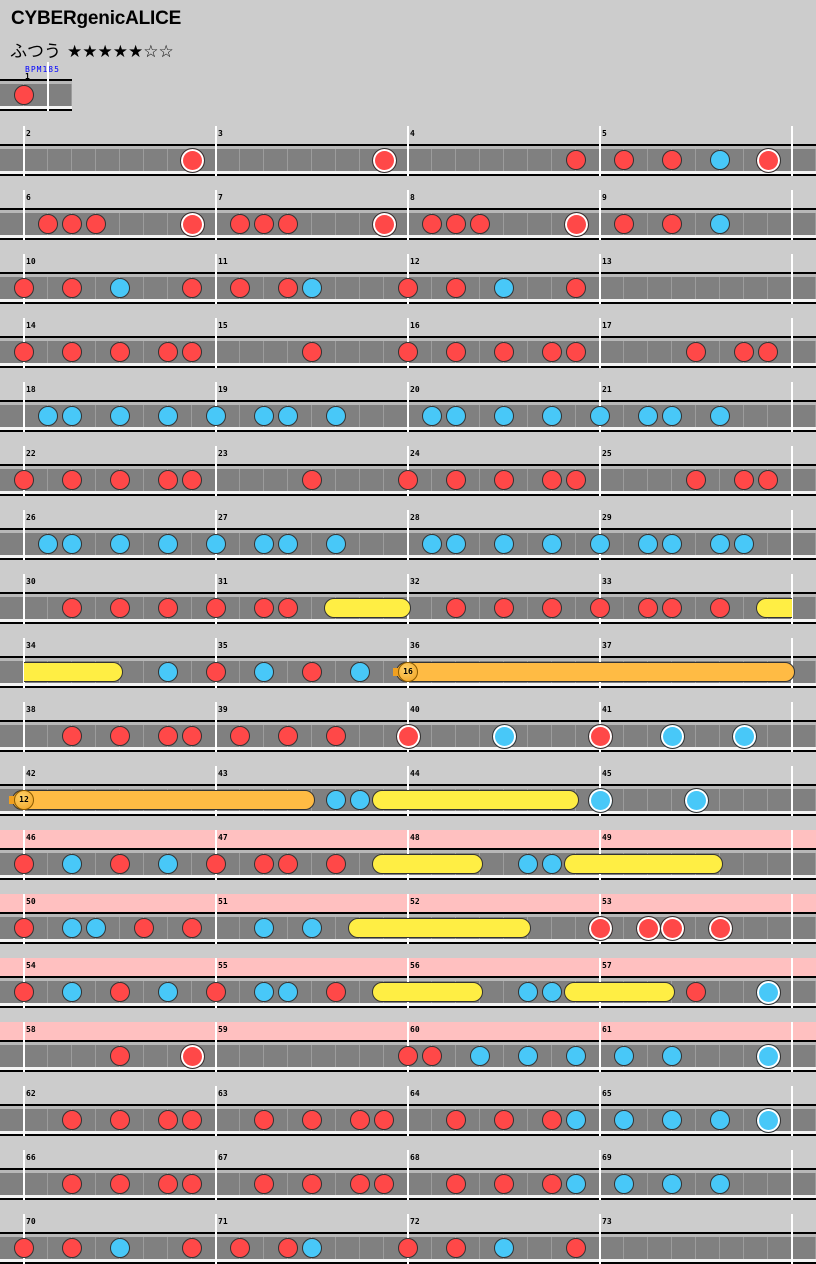  I want to click on measure-number: 7, so click(220, 197).